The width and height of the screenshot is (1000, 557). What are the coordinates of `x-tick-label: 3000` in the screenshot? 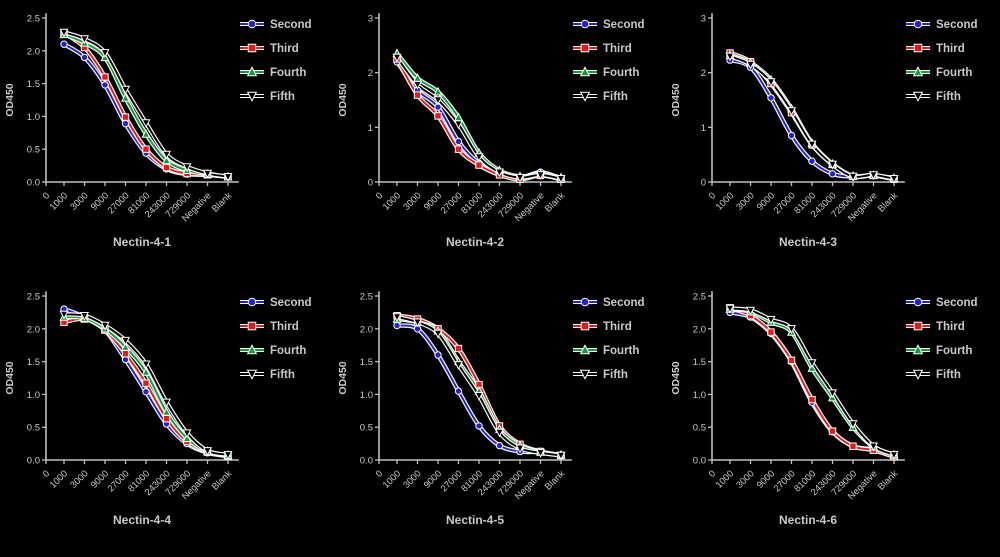 It's located at (412, 201).